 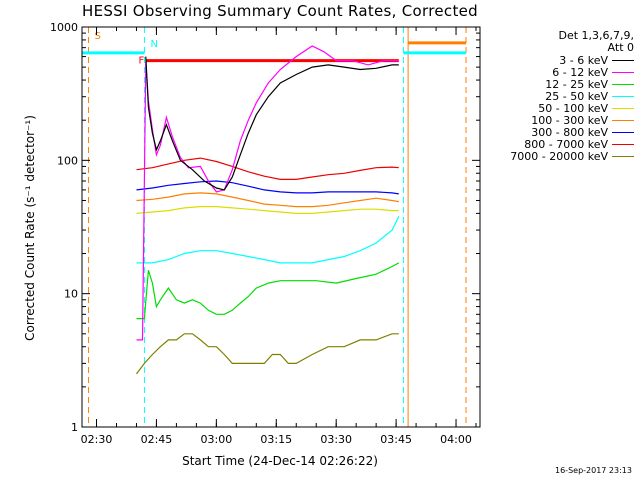 What do you see at coordinates (153, 44) in the screenshot?
I see `flag-label-n: N` at bounding box center [153, 44].